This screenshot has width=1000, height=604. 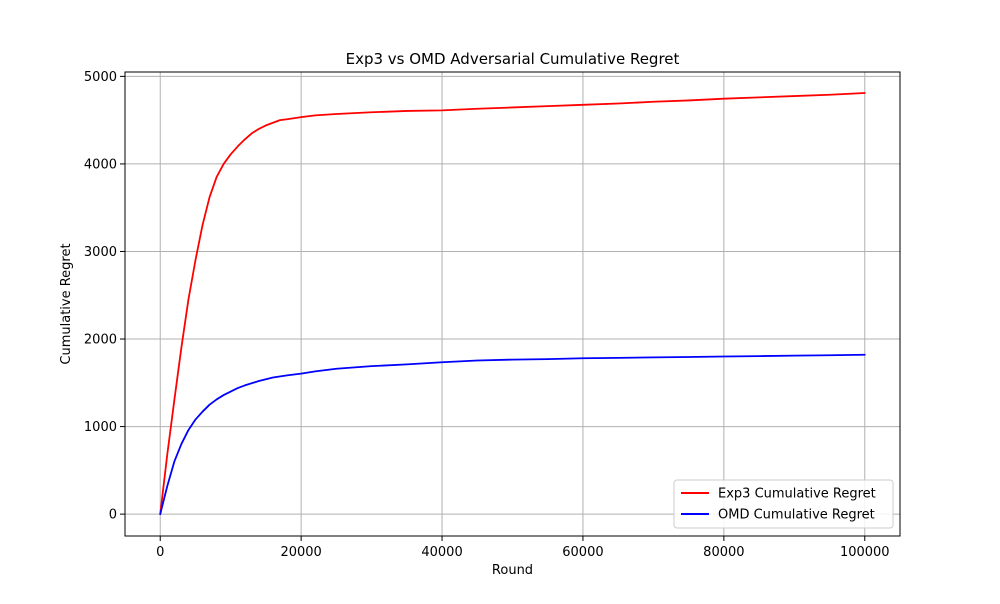 I want to click on y-axis-label: Cumulative Regret, so click(x=66, y=303).